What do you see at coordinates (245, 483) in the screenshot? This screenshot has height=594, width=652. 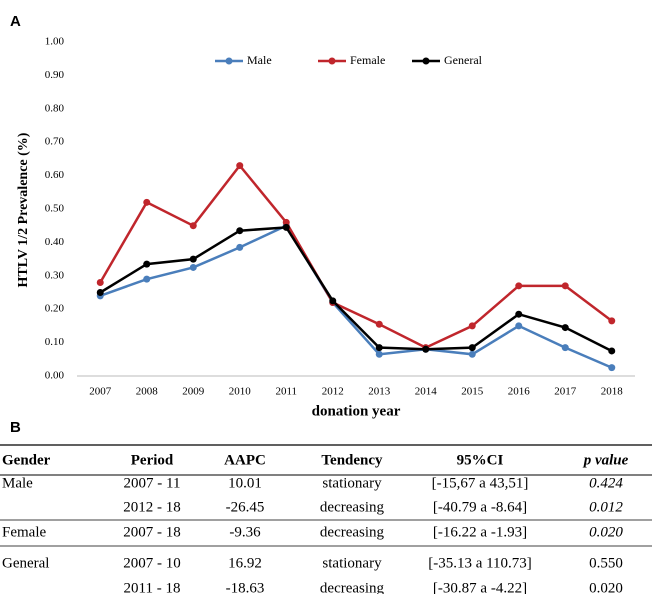 I see `table-cell: 10.01` at bounding box center [245, 483].